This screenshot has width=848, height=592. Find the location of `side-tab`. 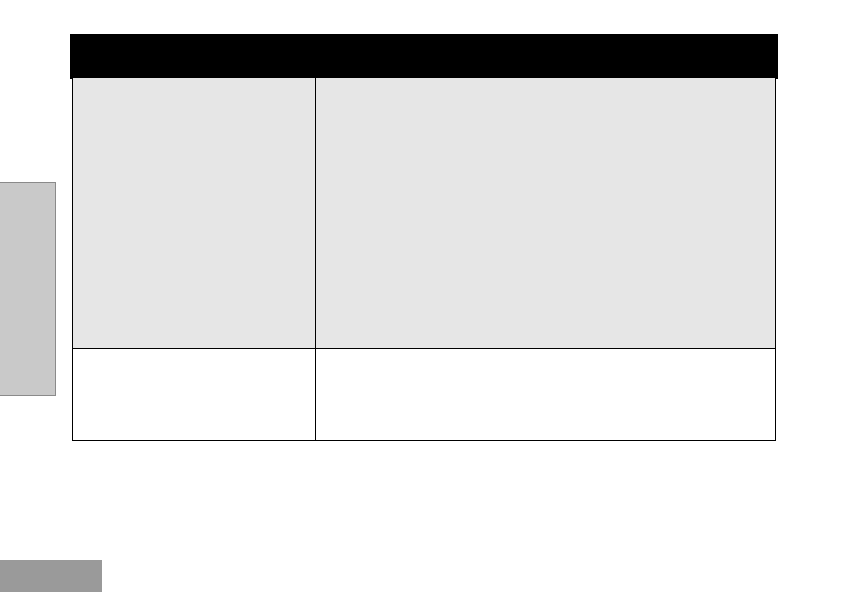

side-tab is located at coordinates (28, 289).